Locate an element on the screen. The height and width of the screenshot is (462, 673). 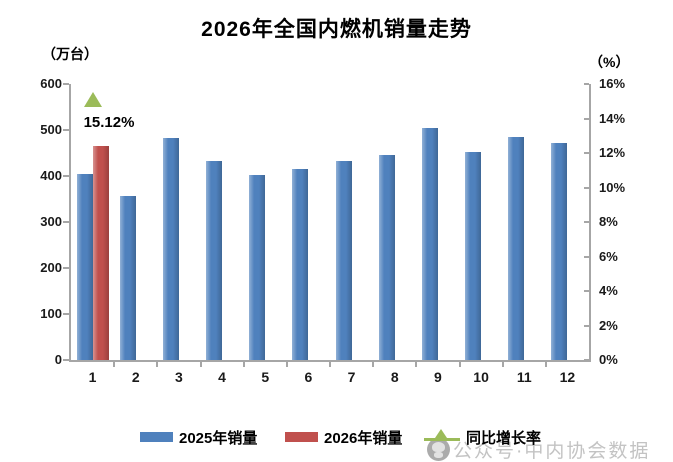
x-axis-category-label: 12 is located at coordinates (567, 377).